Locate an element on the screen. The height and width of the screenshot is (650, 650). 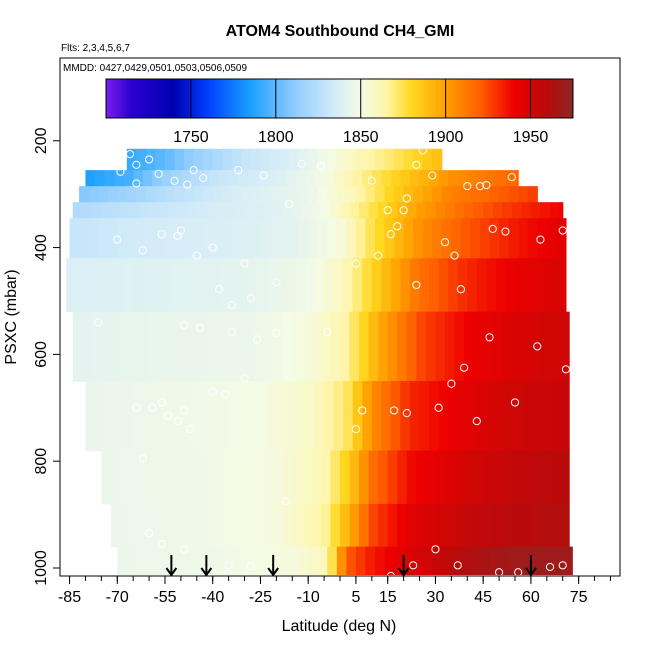
x-tick-label: 60 is located at coordinates (531, 597).